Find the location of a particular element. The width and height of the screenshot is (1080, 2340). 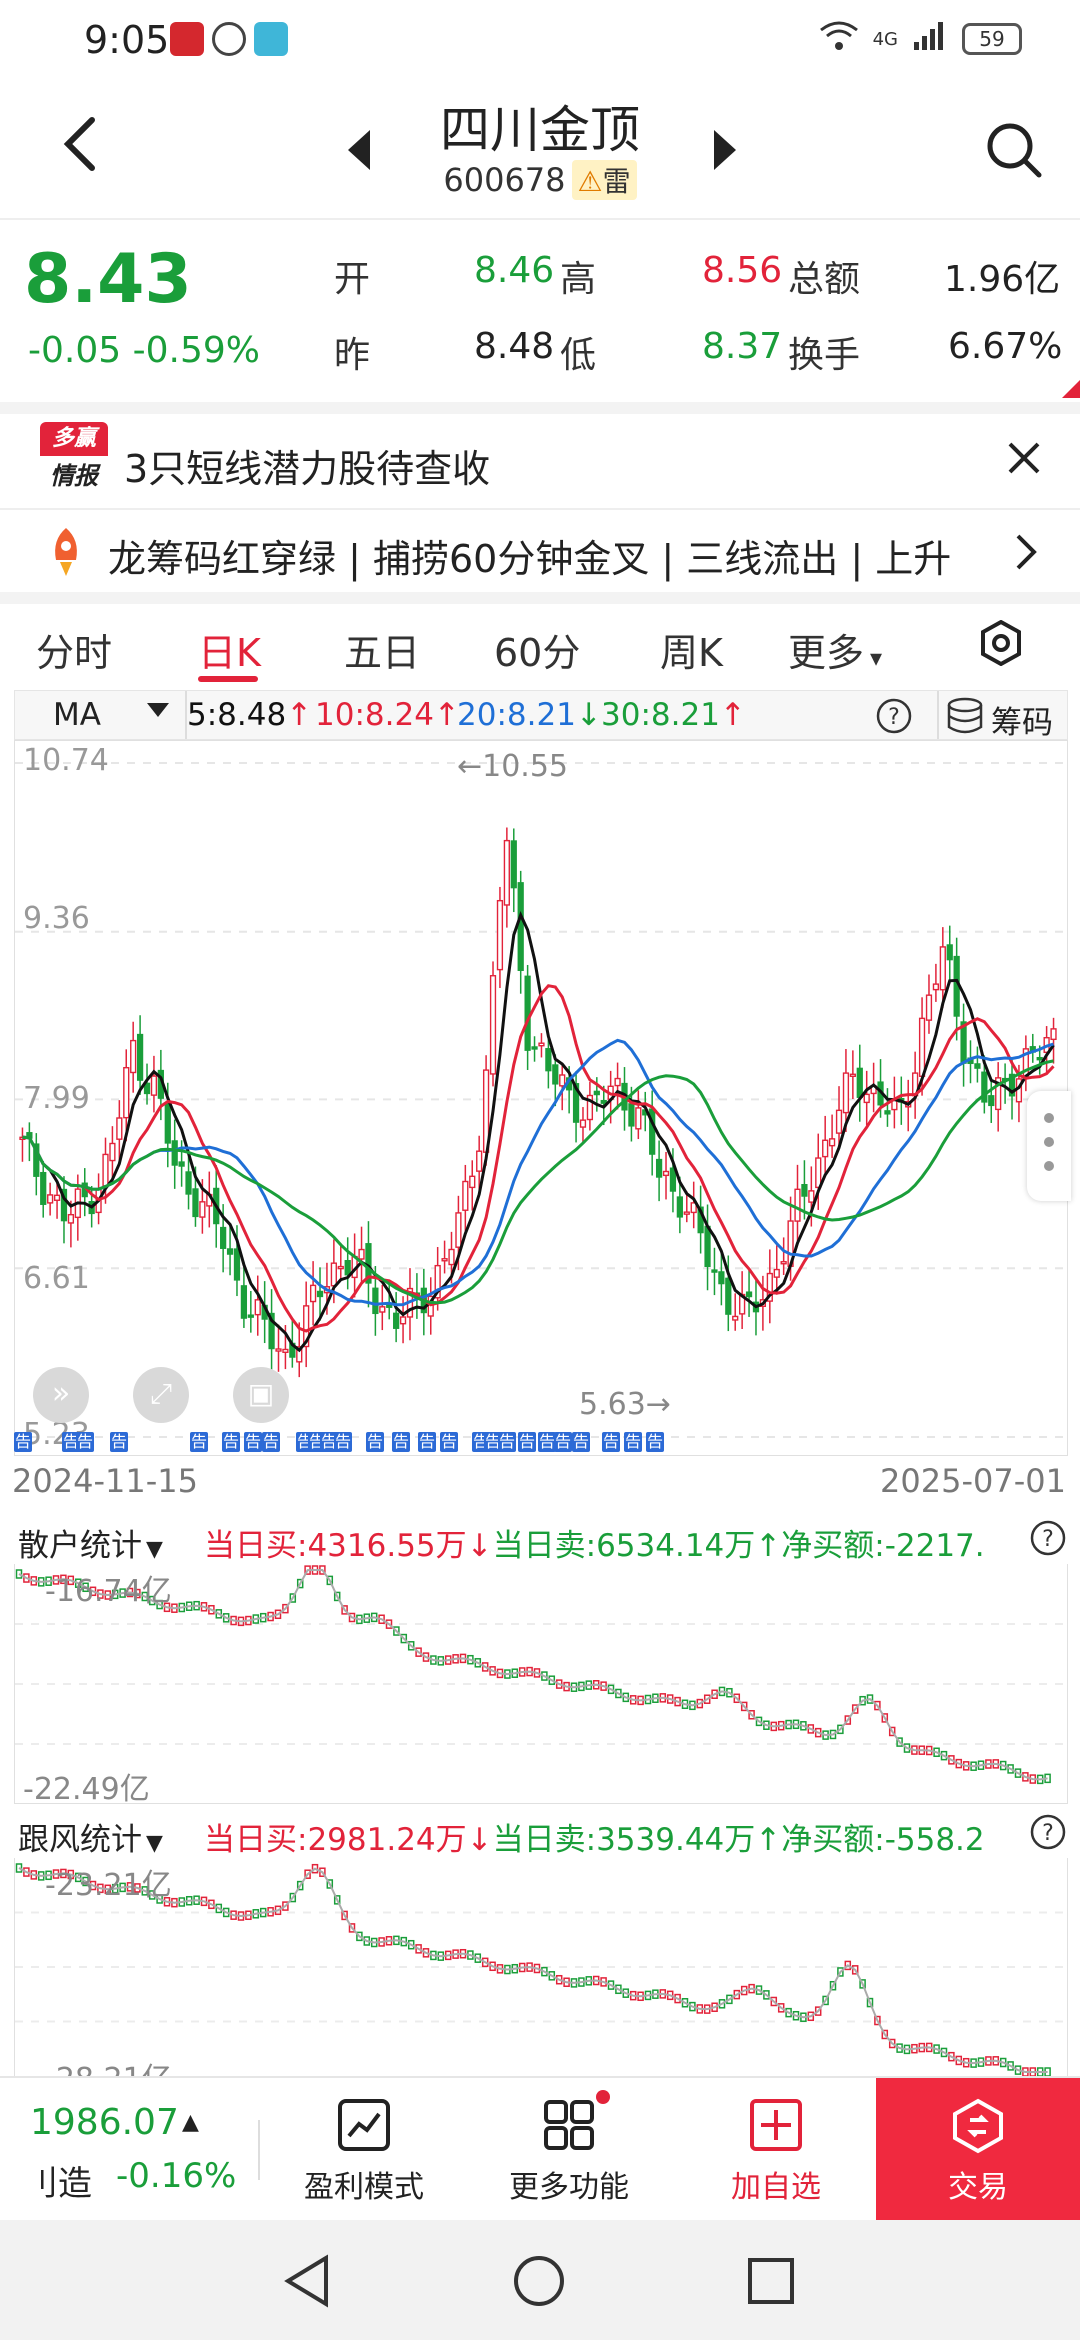

more-options-handle is located at coordinates (1049, 1146).